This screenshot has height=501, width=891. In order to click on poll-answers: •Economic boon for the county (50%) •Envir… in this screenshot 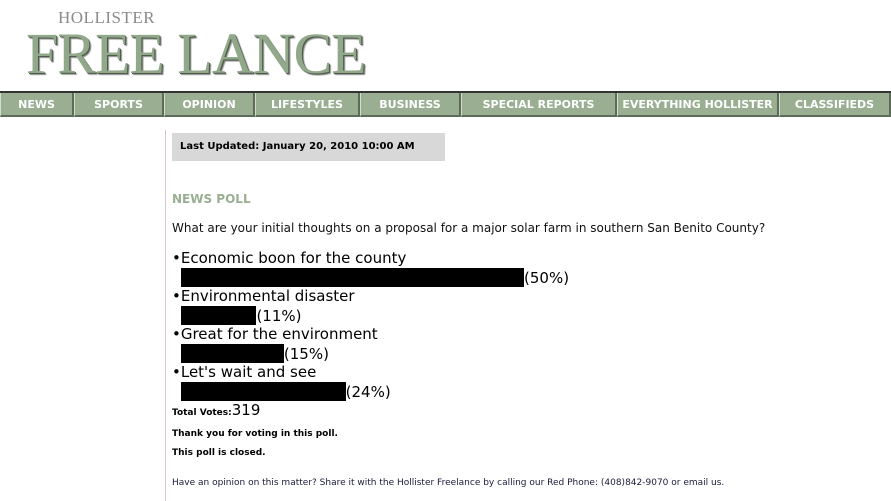, I will do `click(370, 325)`.